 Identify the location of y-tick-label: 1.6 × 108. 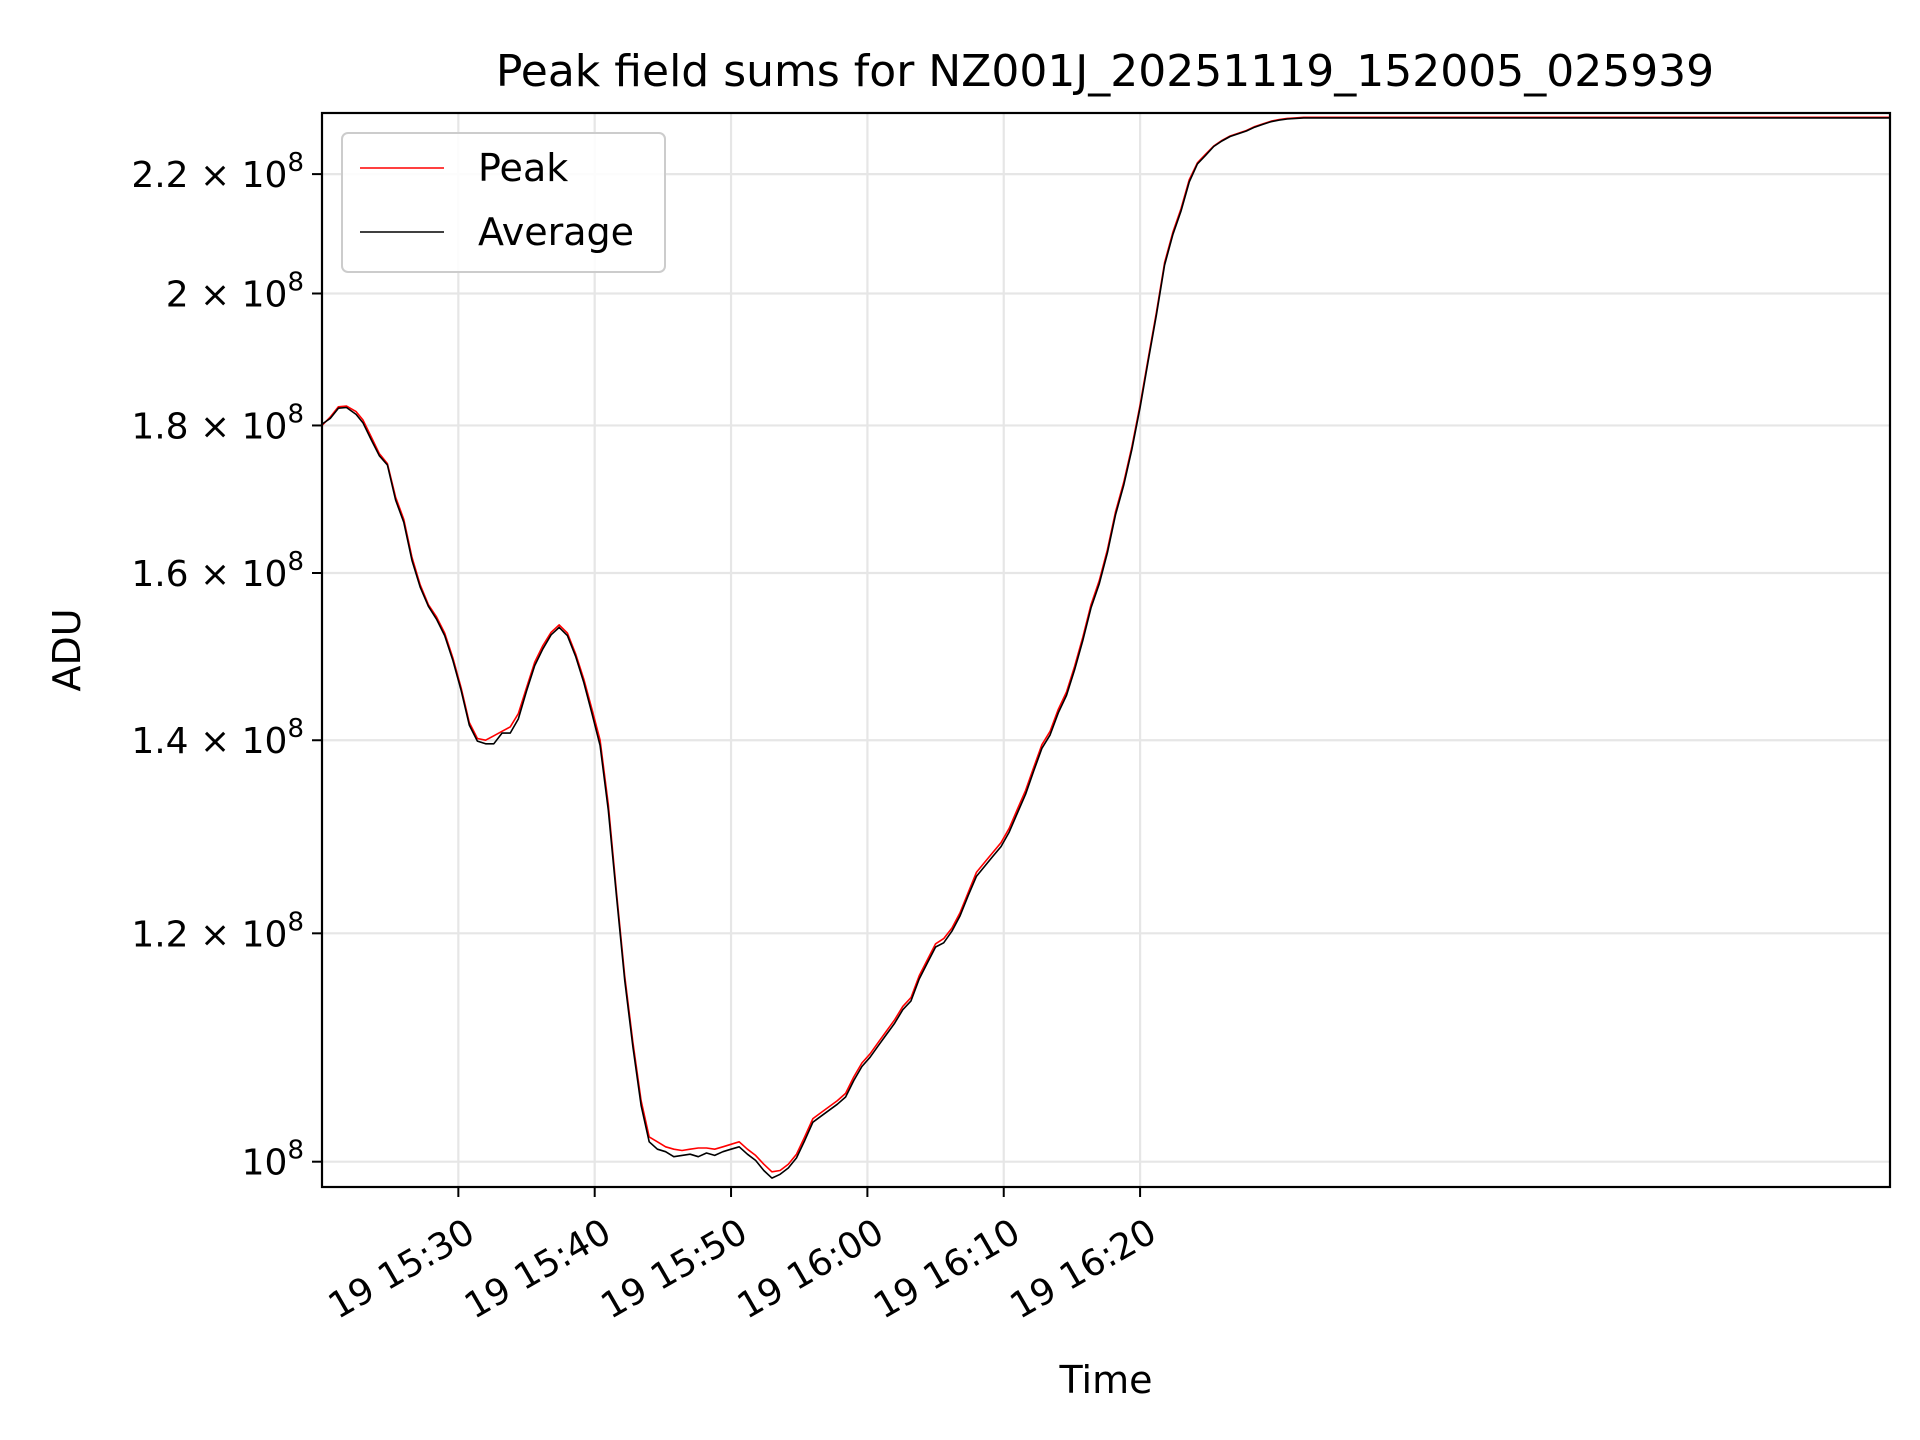
(217, 571).